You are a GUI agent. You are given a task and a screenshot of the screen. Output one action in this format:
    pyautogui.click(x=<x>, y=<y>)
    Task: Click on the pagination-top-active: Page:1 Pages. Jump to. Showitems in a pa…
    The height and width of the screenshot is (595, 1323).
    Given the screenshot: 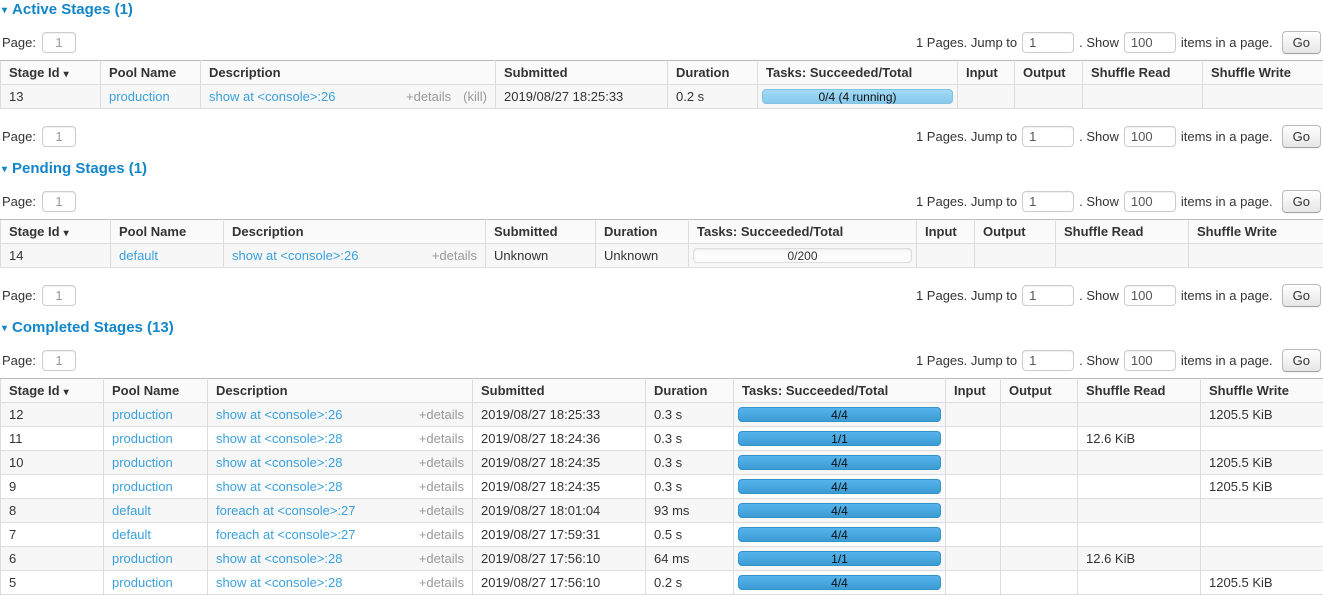 What is the action you would take?
    pyautogui.click(x=661, y=42)
    